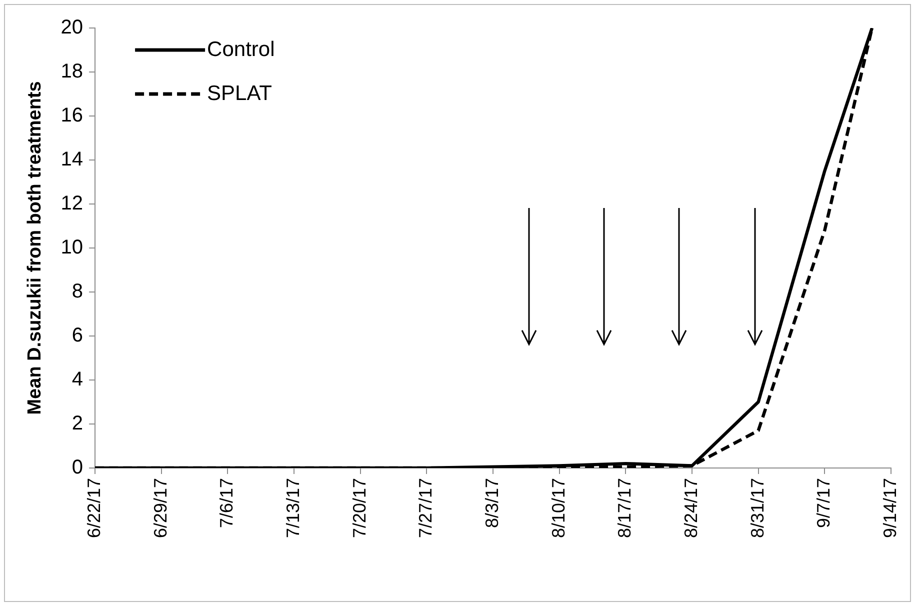 The image size is (917, 608). I want to click on x-tick-label: 7/27/17, so click(426, 508).